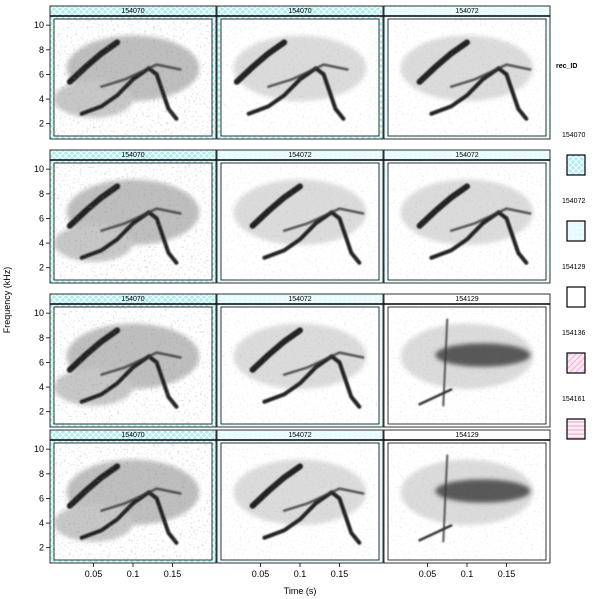 This screenshot has width=600, height=599. I want to click on legend-label: 154070, so click(573, 135).